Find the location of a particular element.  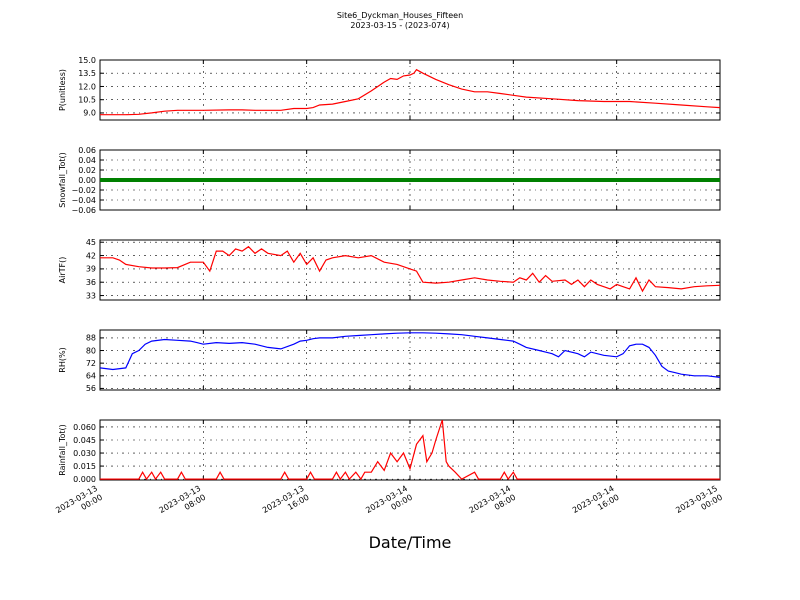

y-tick-label-1-0: −0.06 is located at coordinates (83, 210).